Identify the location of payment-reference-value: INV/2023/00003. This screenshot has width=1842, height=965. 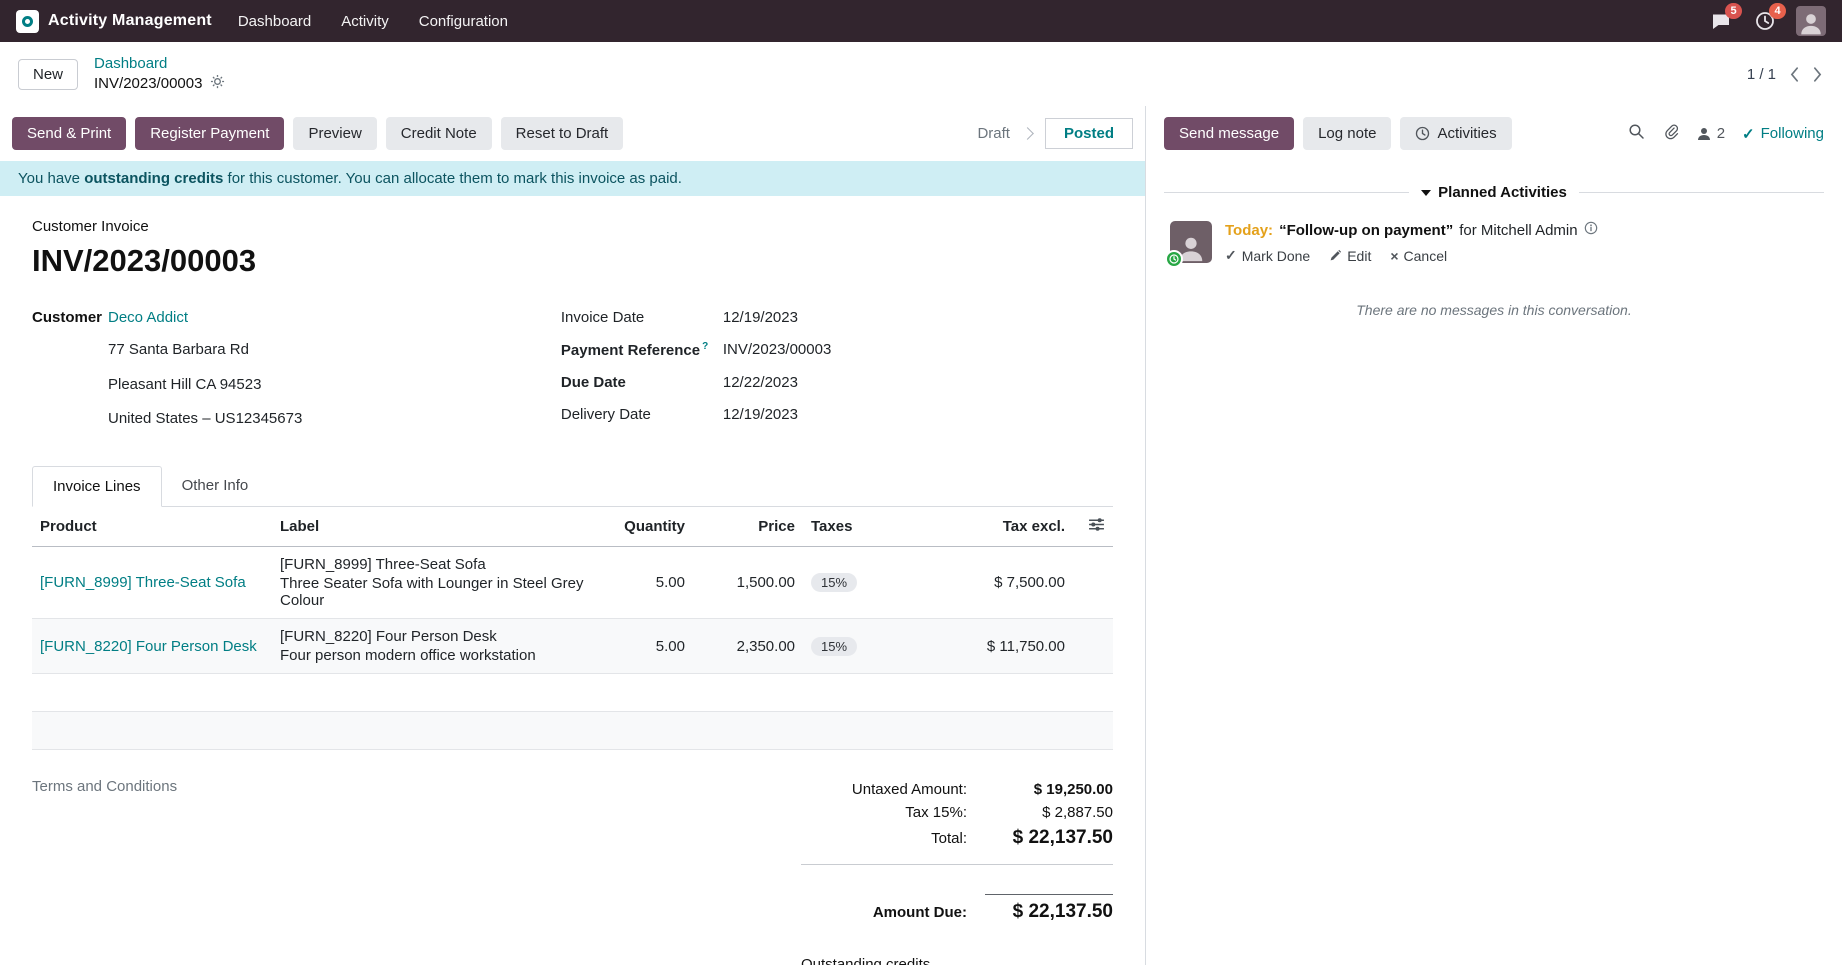
(777, 349).